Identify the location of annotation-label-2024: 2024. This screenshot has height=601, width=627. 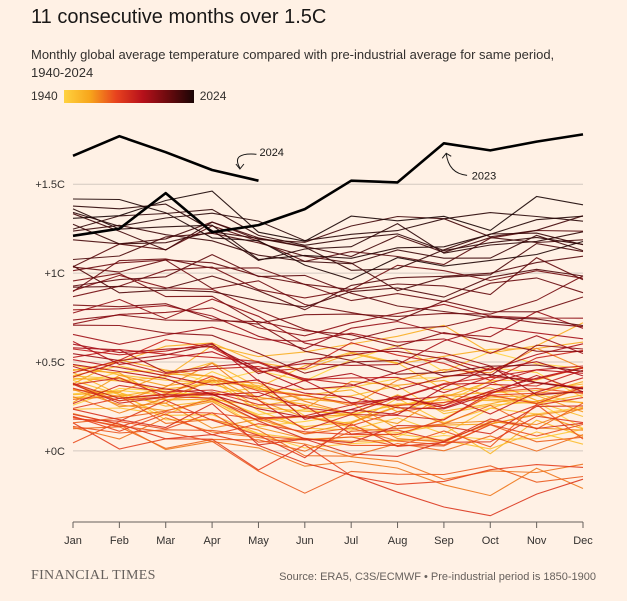
(271, 153).